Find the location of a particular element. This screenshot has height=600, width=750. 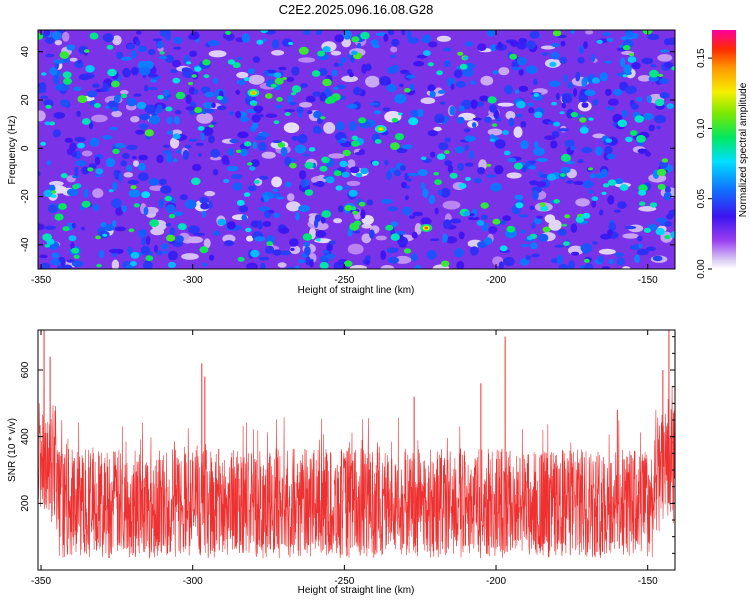

chart-title: C2E2.2025.096.16.08.G28 is located at coordinates (356, 9).